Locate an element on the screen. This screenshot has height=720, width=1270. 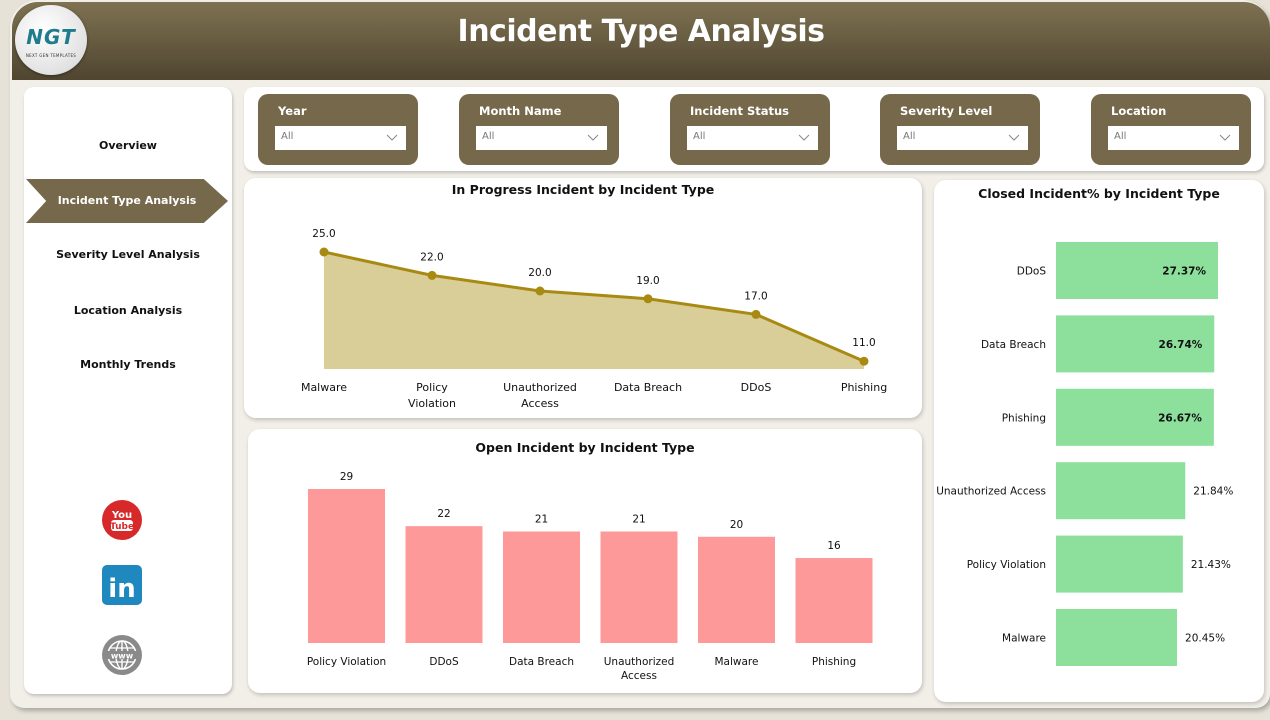
location-dropdown-value: All is located at coordinates (1120, 136).